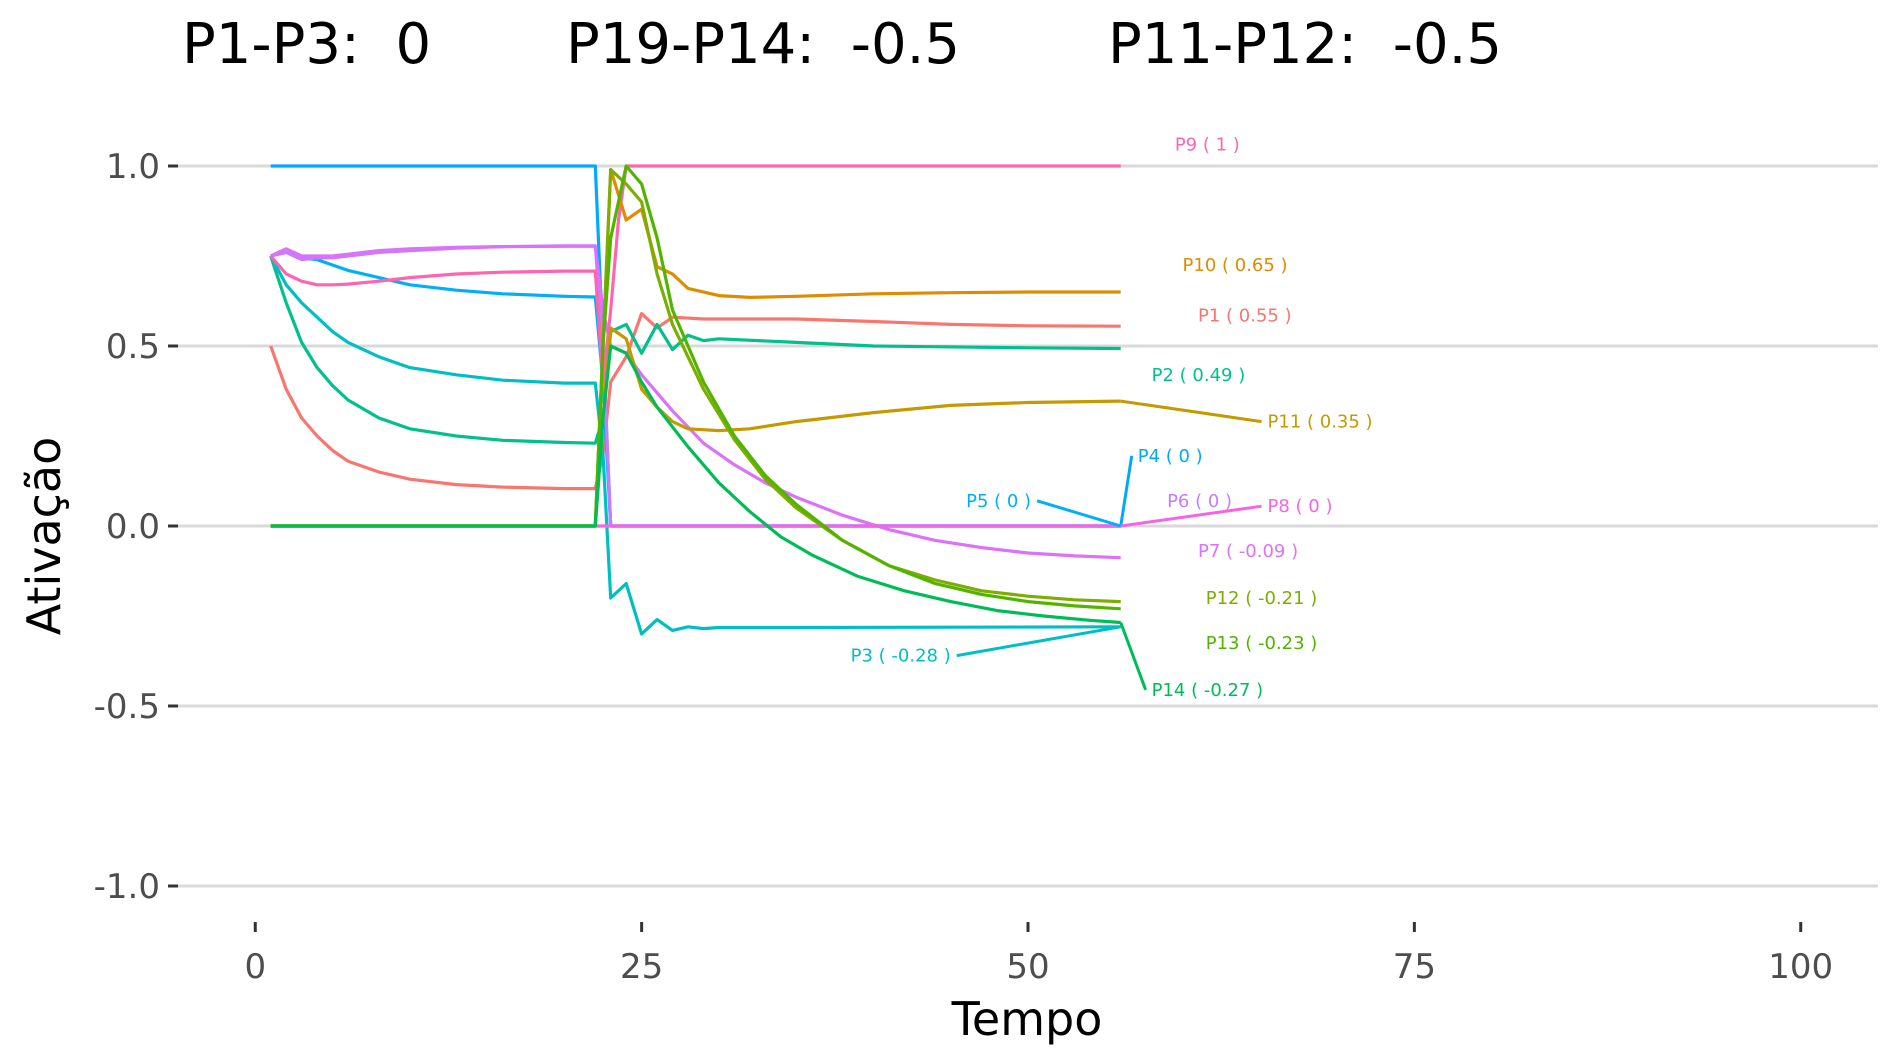 The image size is (1889, 1062). What do you see at coordinates (1191, 411) in the screenshot?
I see `label-connector-p11` at bounding box center [1191, 411].